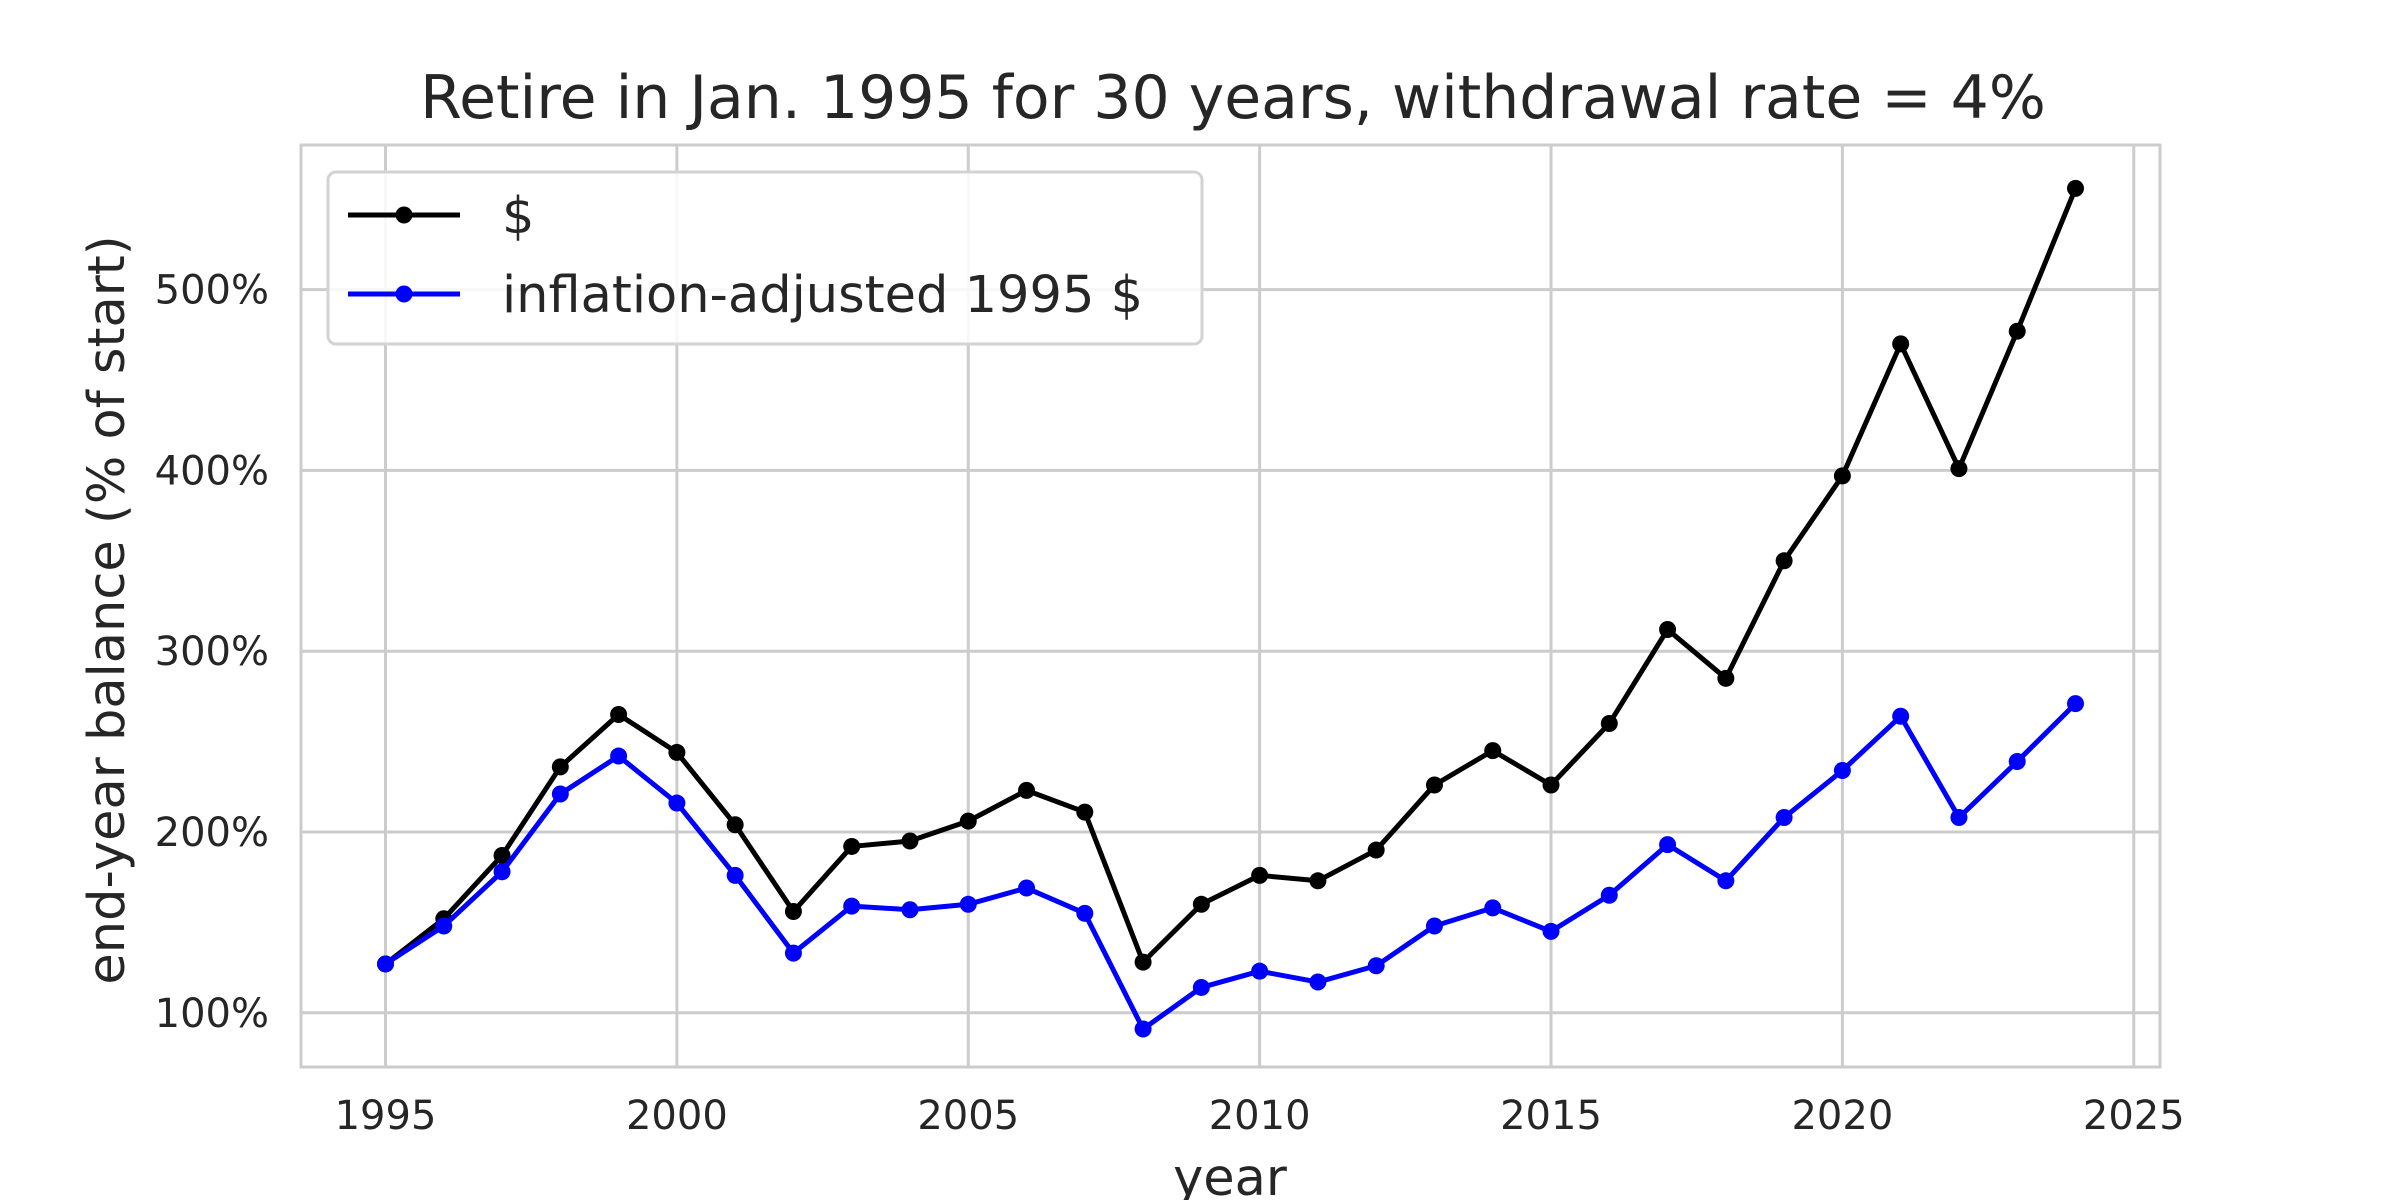 Image resolution: width=2400 pixels, height=1200 pixels. I want to click on y-tick-label: 300%, so click(212, 652).